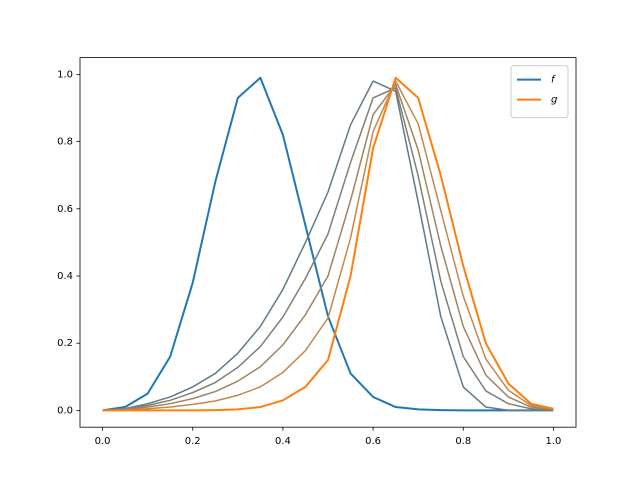 This screenshot has height=480, width=640. What do you see at coordinates (65, 142) in the screenshot?
I see `y-tick-label: 0.8` at bounding box center [65, 142].